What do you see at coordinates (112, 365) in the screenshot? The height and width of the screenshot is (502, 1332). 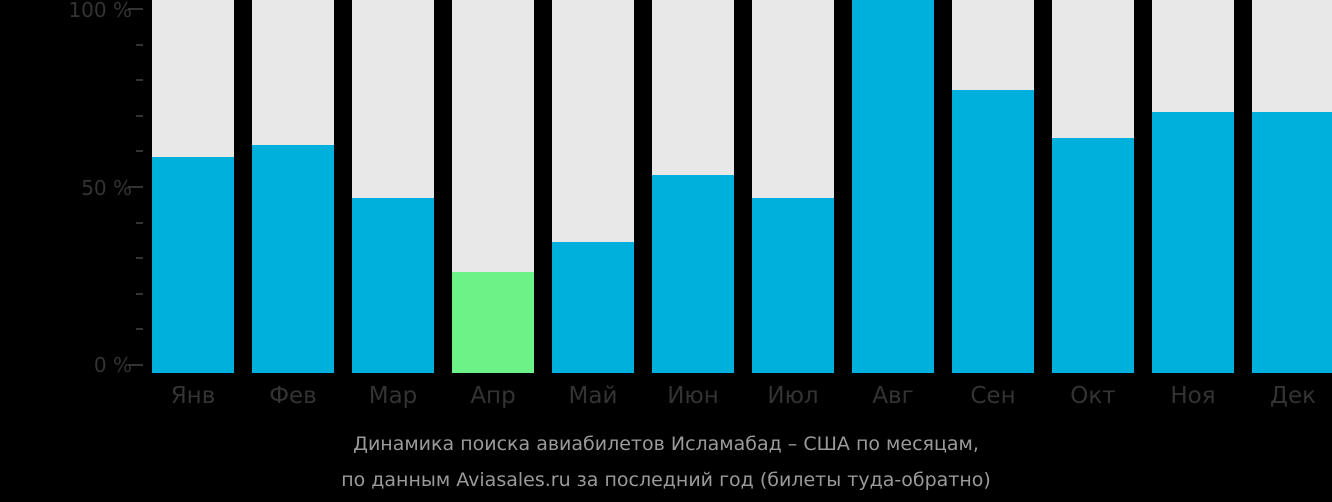 I see `y-axis-label-0: 0 %` at bounding box center [112, 365].